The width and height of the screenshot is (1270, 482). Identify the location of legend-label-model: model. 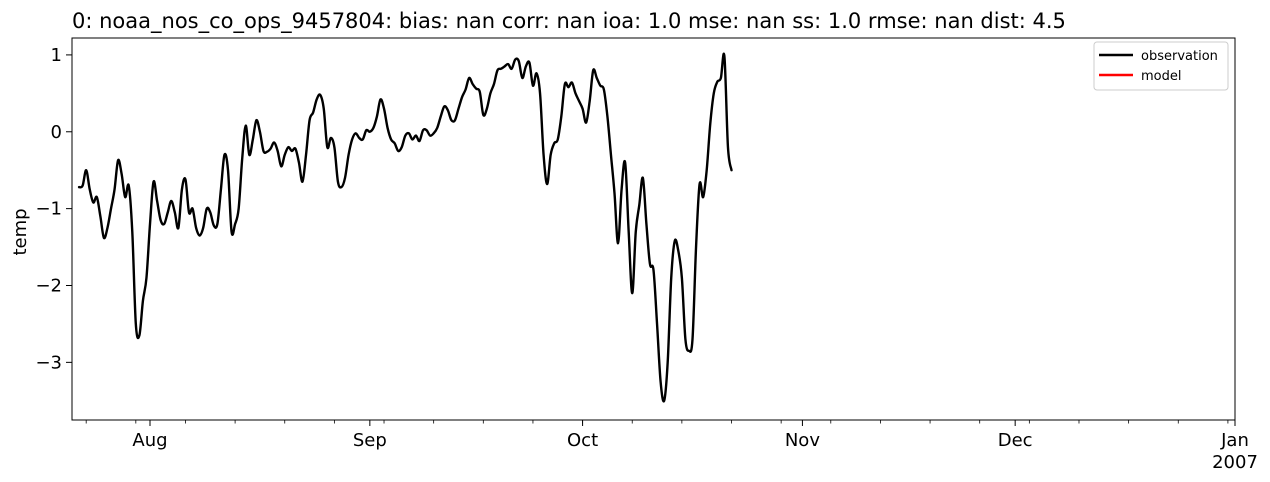
(1161, 76).